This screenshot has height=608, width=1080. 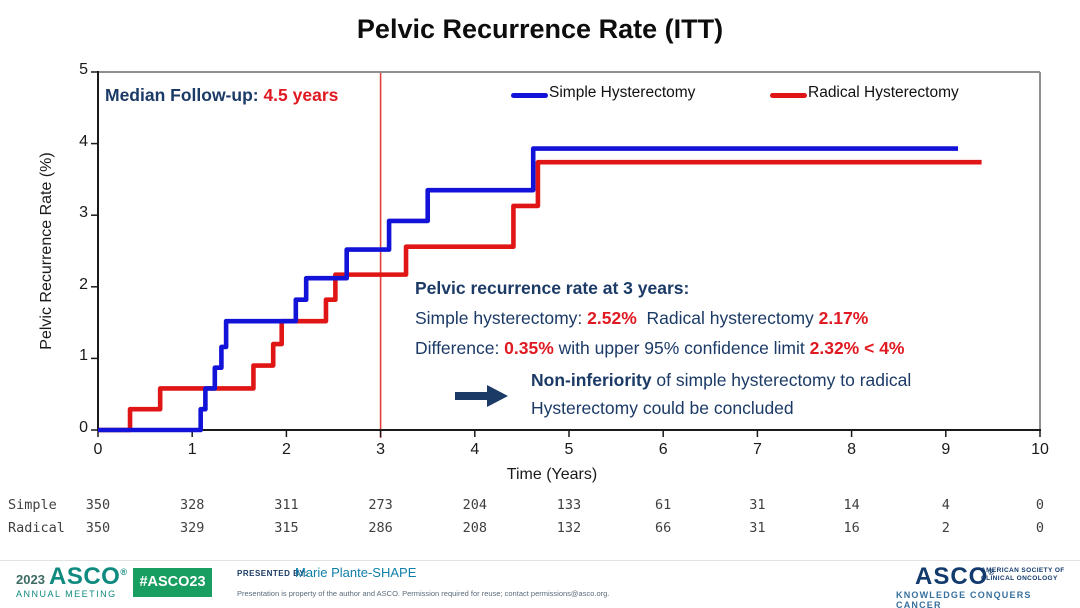 What do you see at coordinates (529, 348) in the screenshot?
I see `difference-value: 0.35%` at bounding box center [529, 348].